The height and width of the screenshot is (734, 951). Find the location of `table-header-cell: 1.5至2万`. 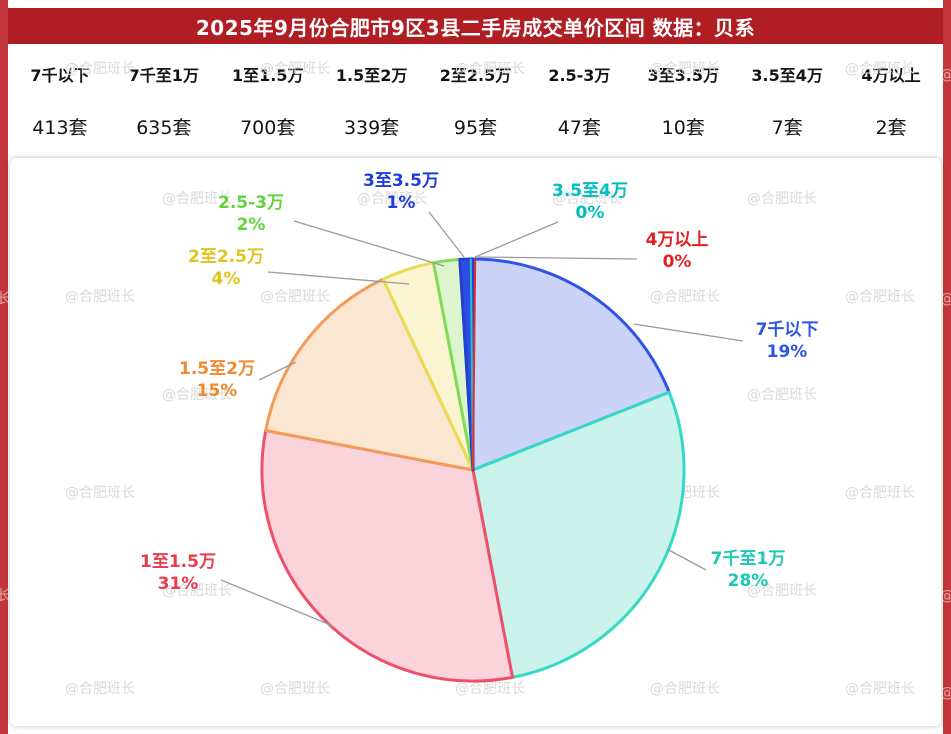

table-header-cell: 1.5至2万 is located at coordinates (371, 75).